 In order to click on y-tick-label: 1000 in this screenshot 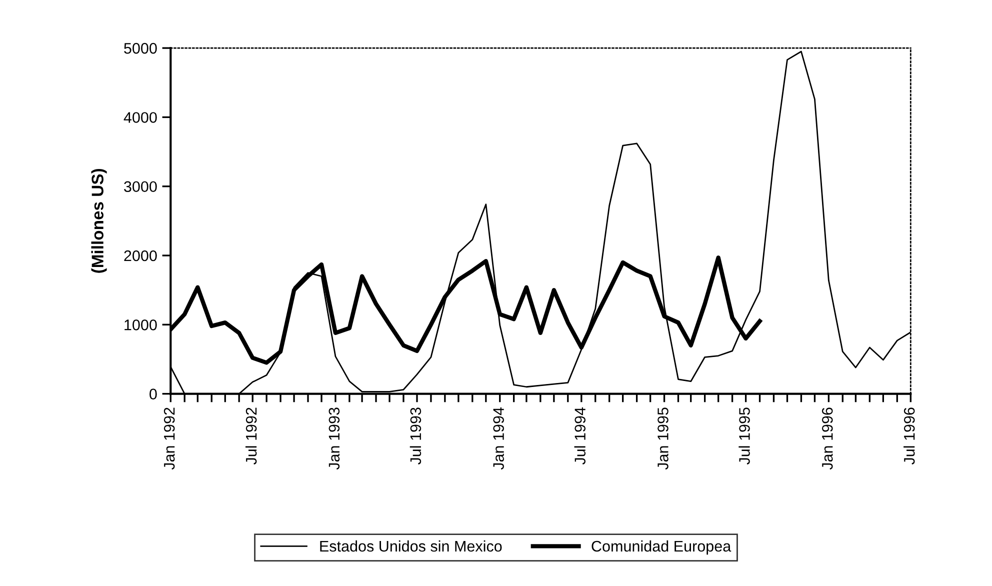, I will do `click(140, 325)`.